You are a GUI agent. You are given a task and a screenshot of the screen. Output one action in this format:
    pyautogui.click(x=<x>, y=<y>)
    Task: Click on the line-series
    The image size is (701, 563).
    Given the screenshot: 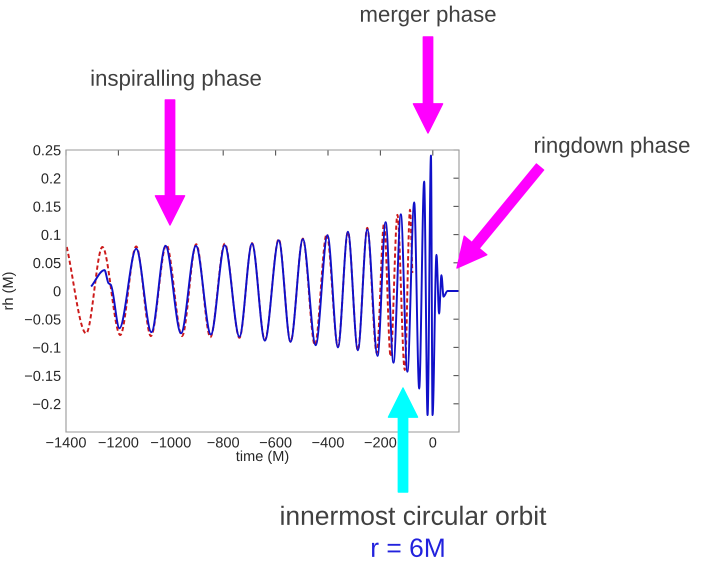 What is the action you would take?
    pyautogui.click(x=240, y=289)
    